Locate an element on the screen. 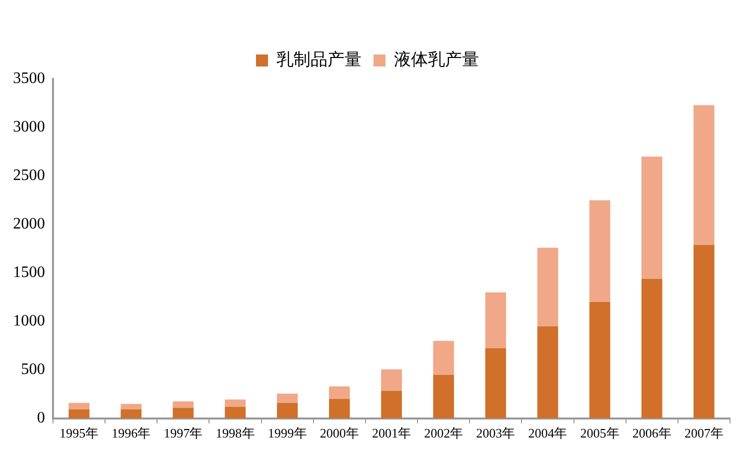  x-tick-label: 2005年 is located at coordinates (600, 433).